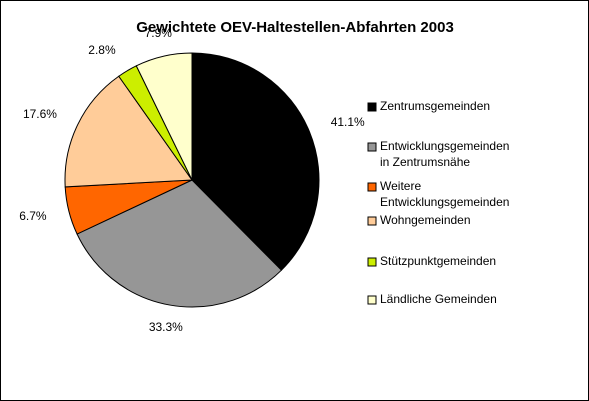 The width and height of the screenshot is (589, 401). Describe the element at coordinates (348, 122) in the screenshot. I see `data-label: 41.1%` at that location.